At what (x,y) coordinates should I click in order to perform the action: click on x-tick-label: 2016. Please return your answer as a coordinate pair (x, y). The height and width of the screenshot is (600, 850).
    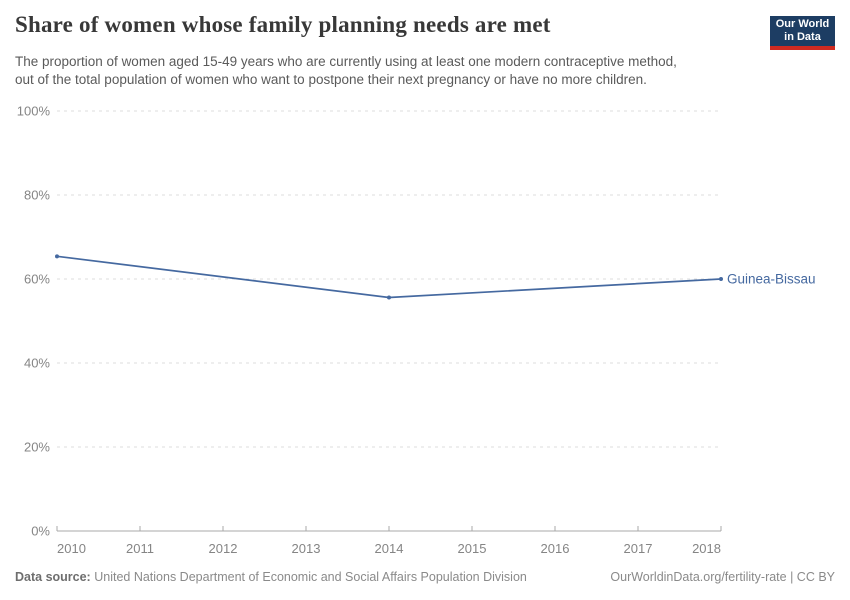
    Looking at the image, I should click on (555, 548).